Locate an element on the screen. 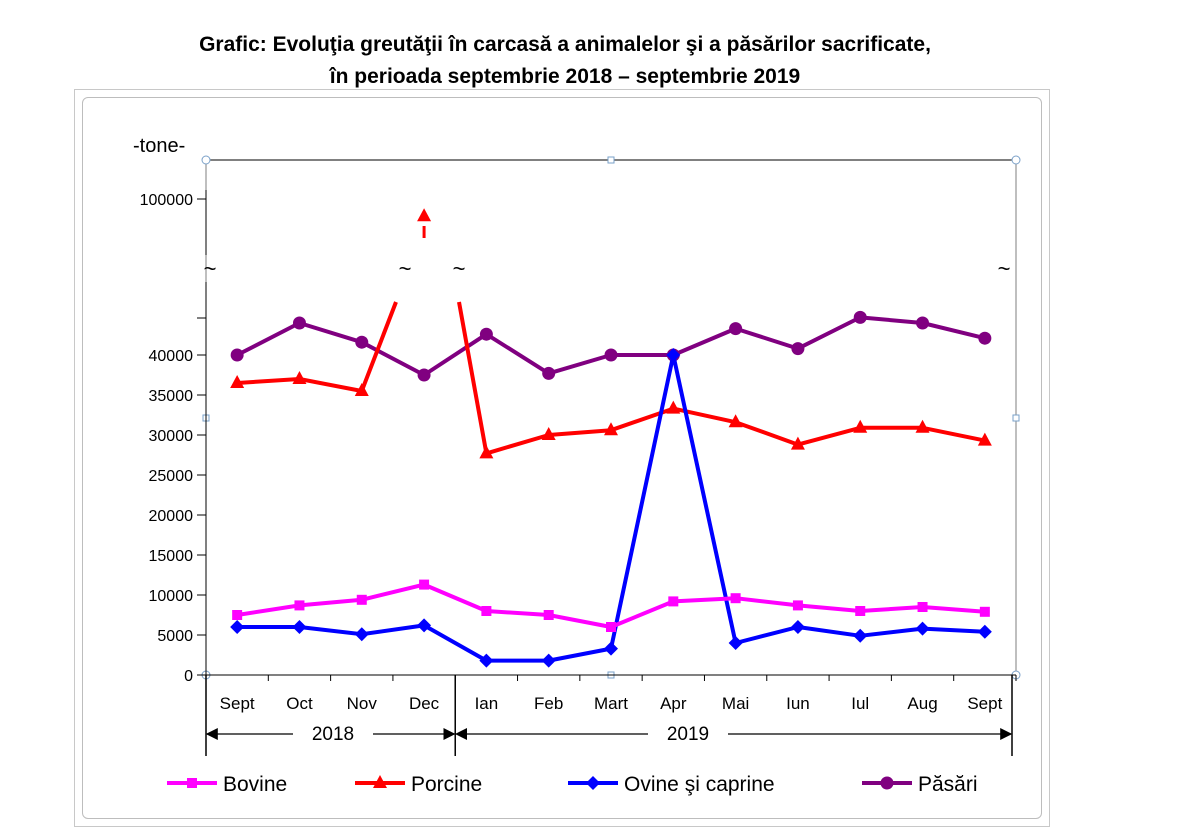 The height and width of the screenshot is (837, 1191). x-tick-label: Aug is located at coordinates (922, 703).